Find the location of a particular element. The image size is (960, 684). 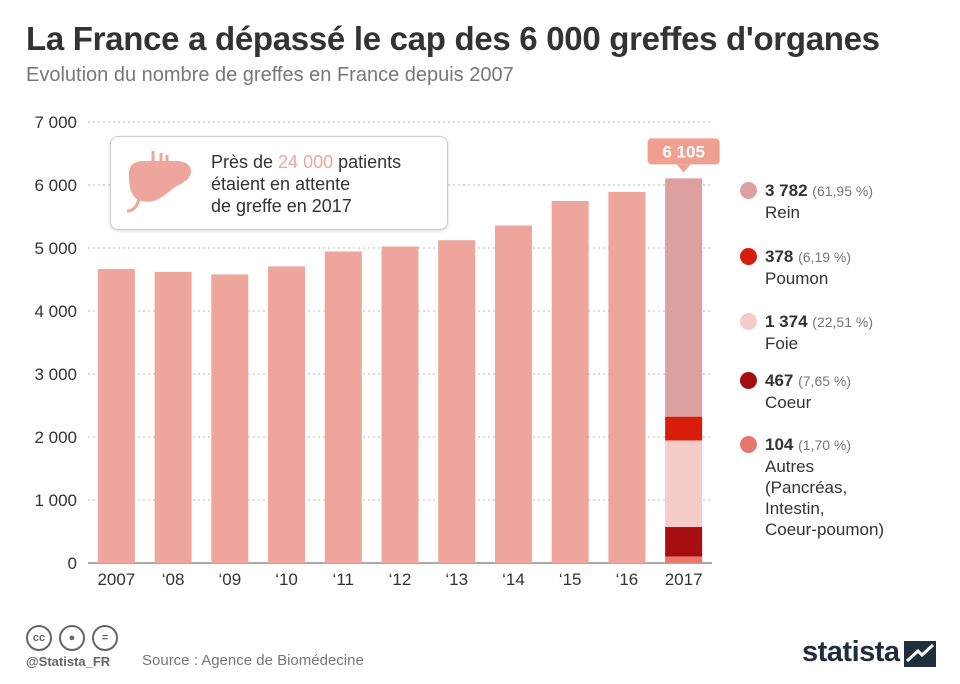

callout-label: 6 105 is located at coordinates (683, 151).